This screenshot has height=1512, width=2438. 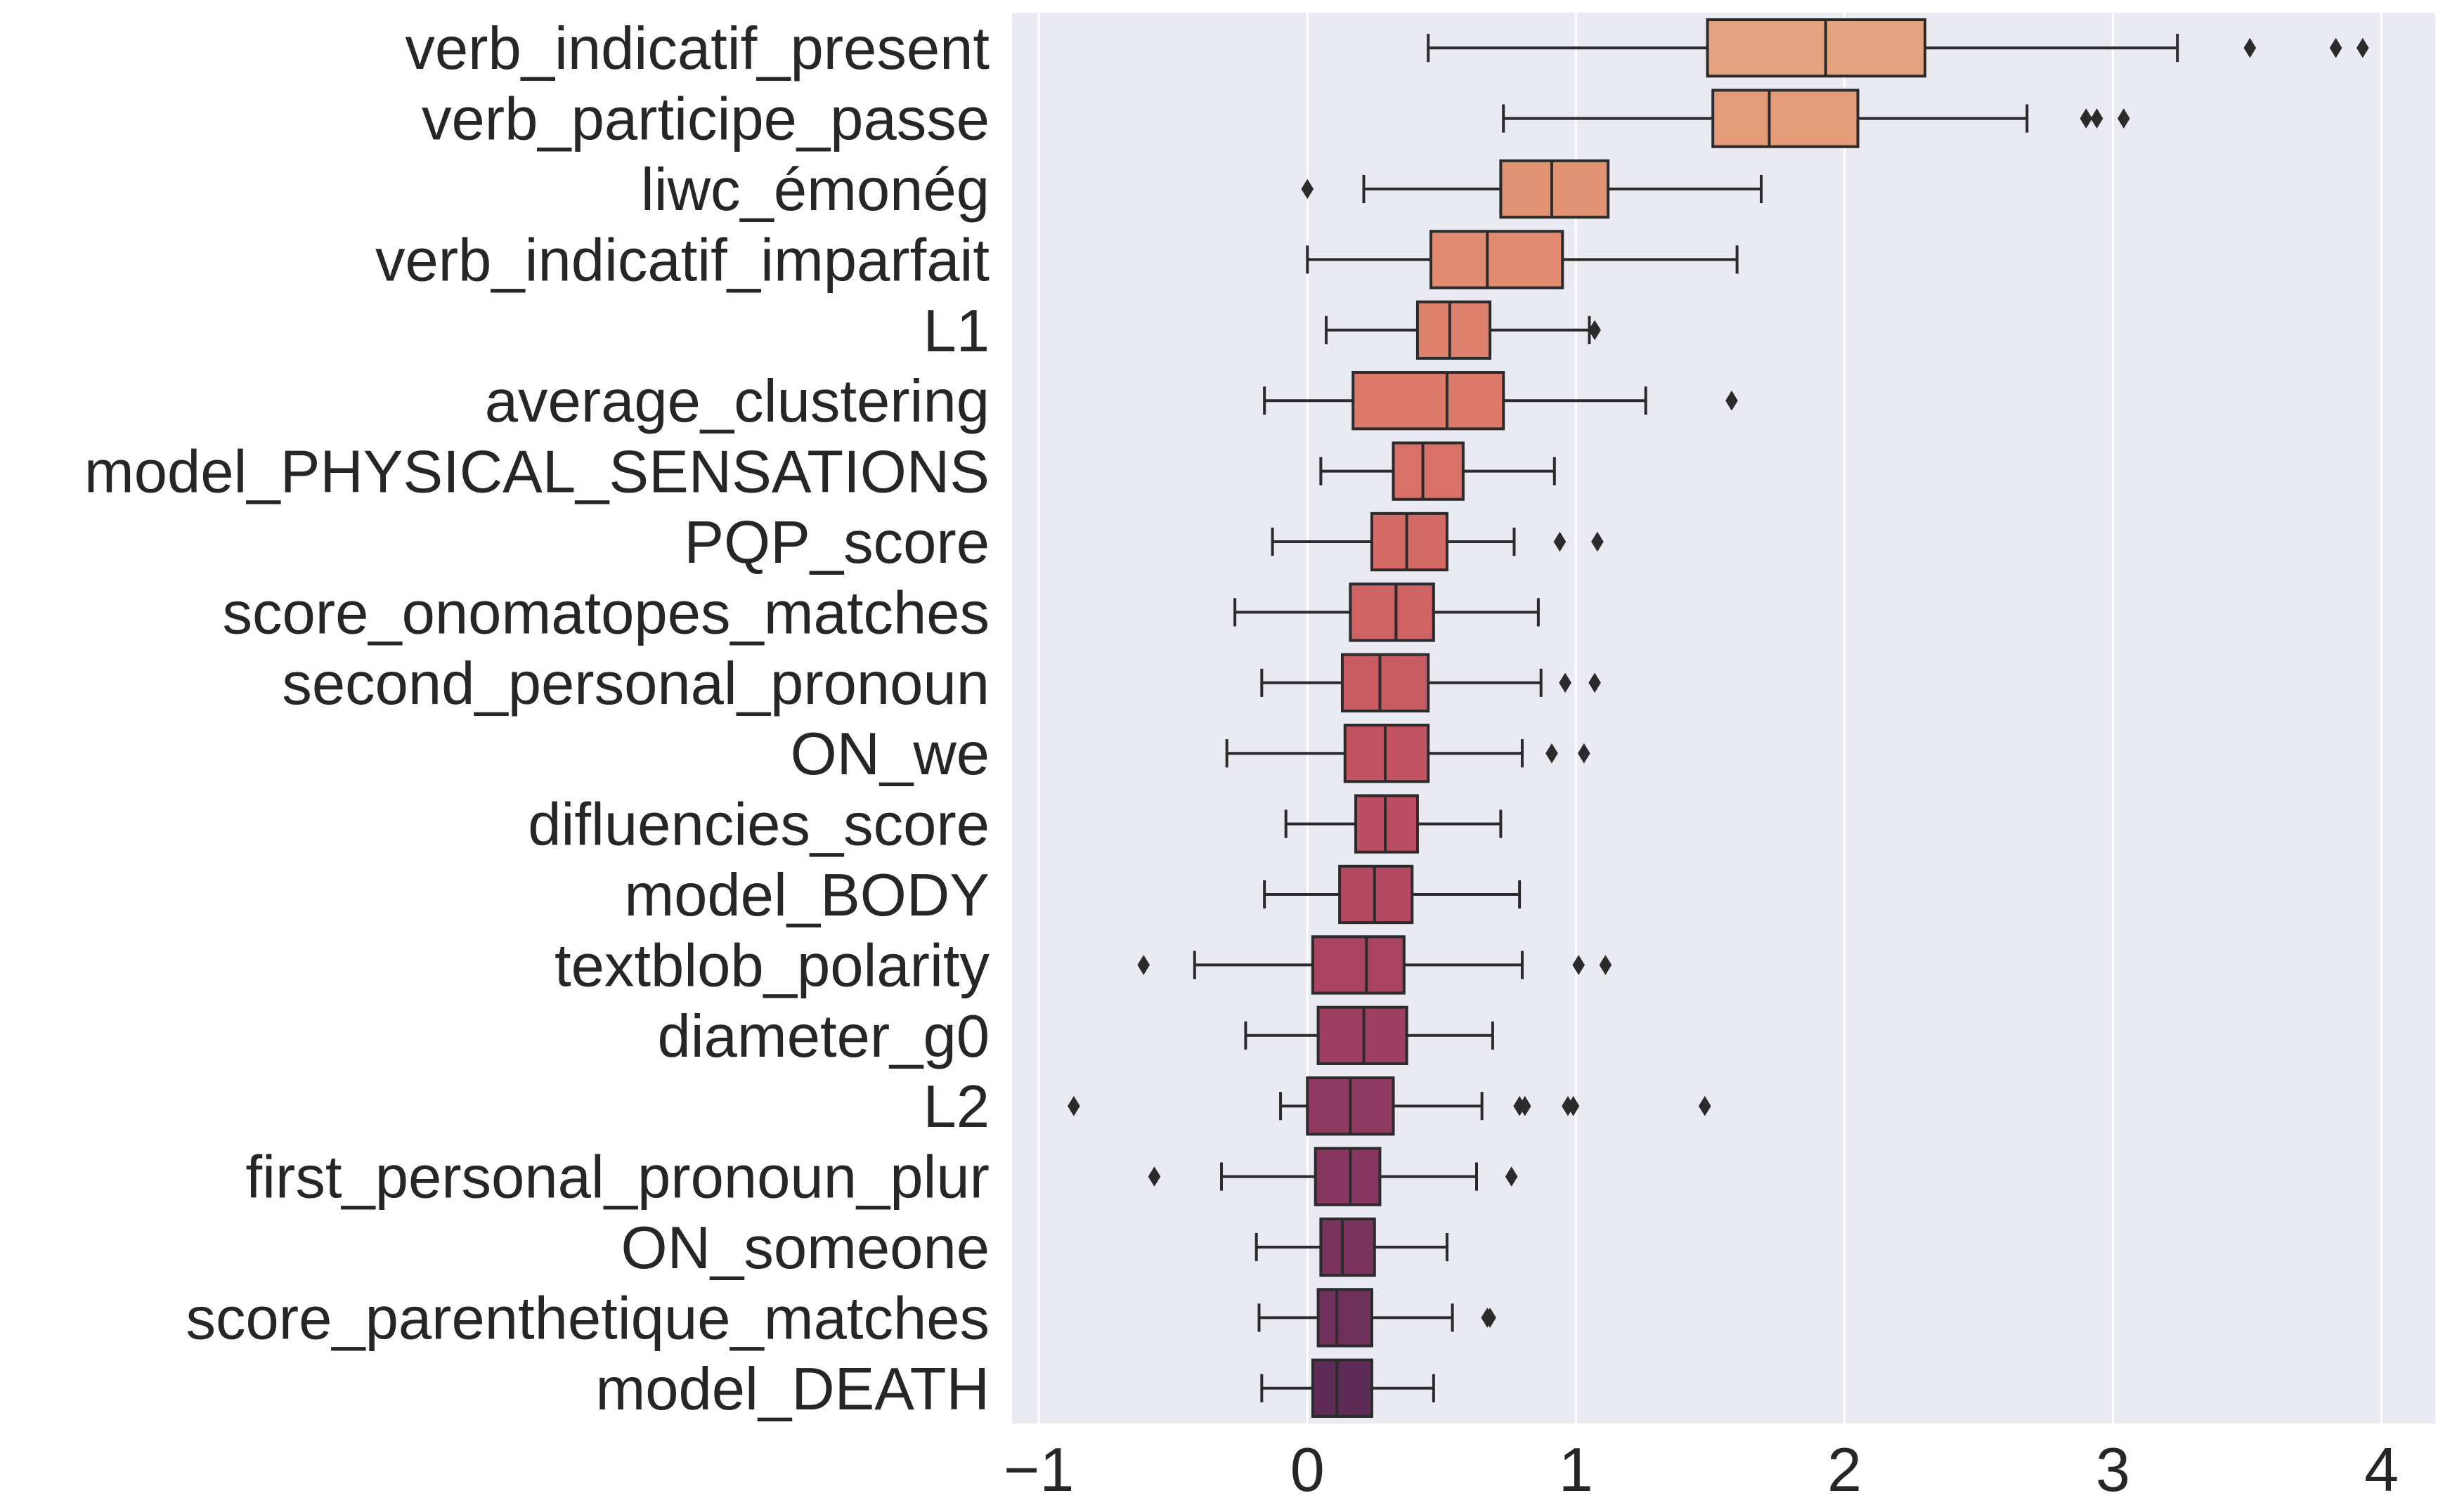 What do you see at coordinates (537, 472) in the screenshot?
I see `category-label: model_PHYSICAL_SENSATIONS` at bounding box center [537, 472].